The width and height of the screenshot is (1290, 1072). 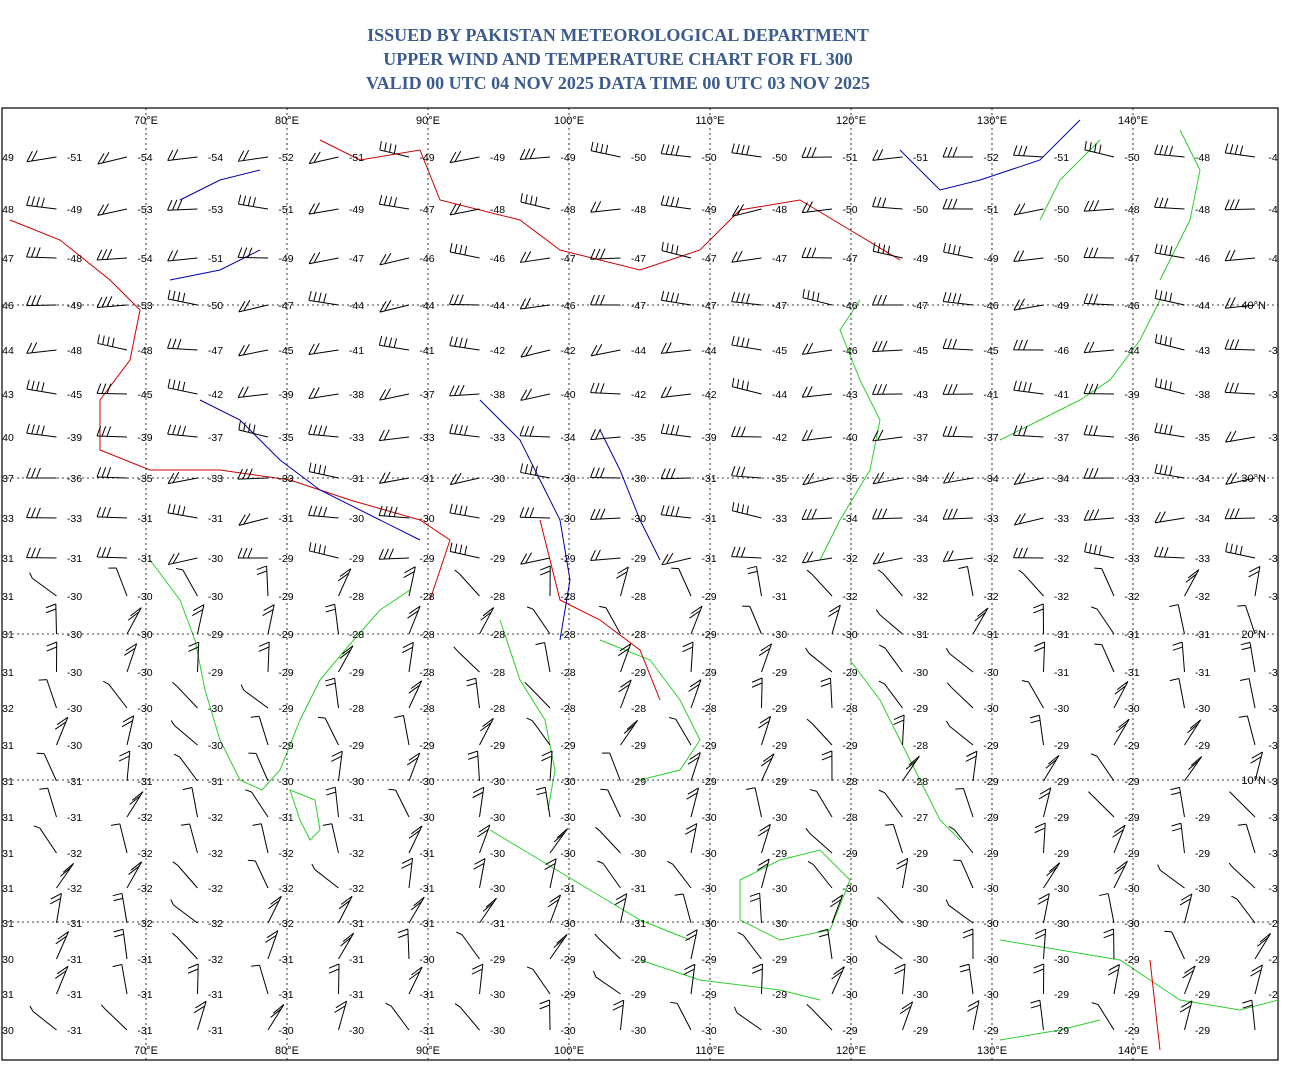 I want to click on temperature: 30, so click(x=8, y=1031).